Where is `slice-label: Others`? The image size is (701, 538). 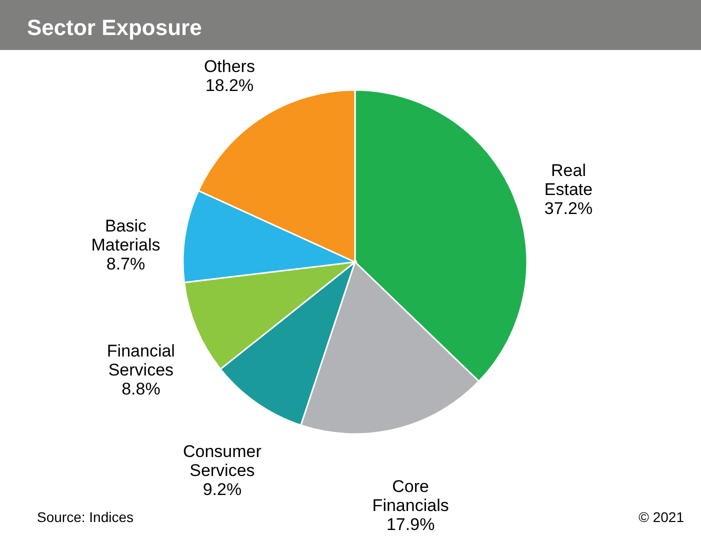
slice-label: Others is located at coordinates (229, 66).